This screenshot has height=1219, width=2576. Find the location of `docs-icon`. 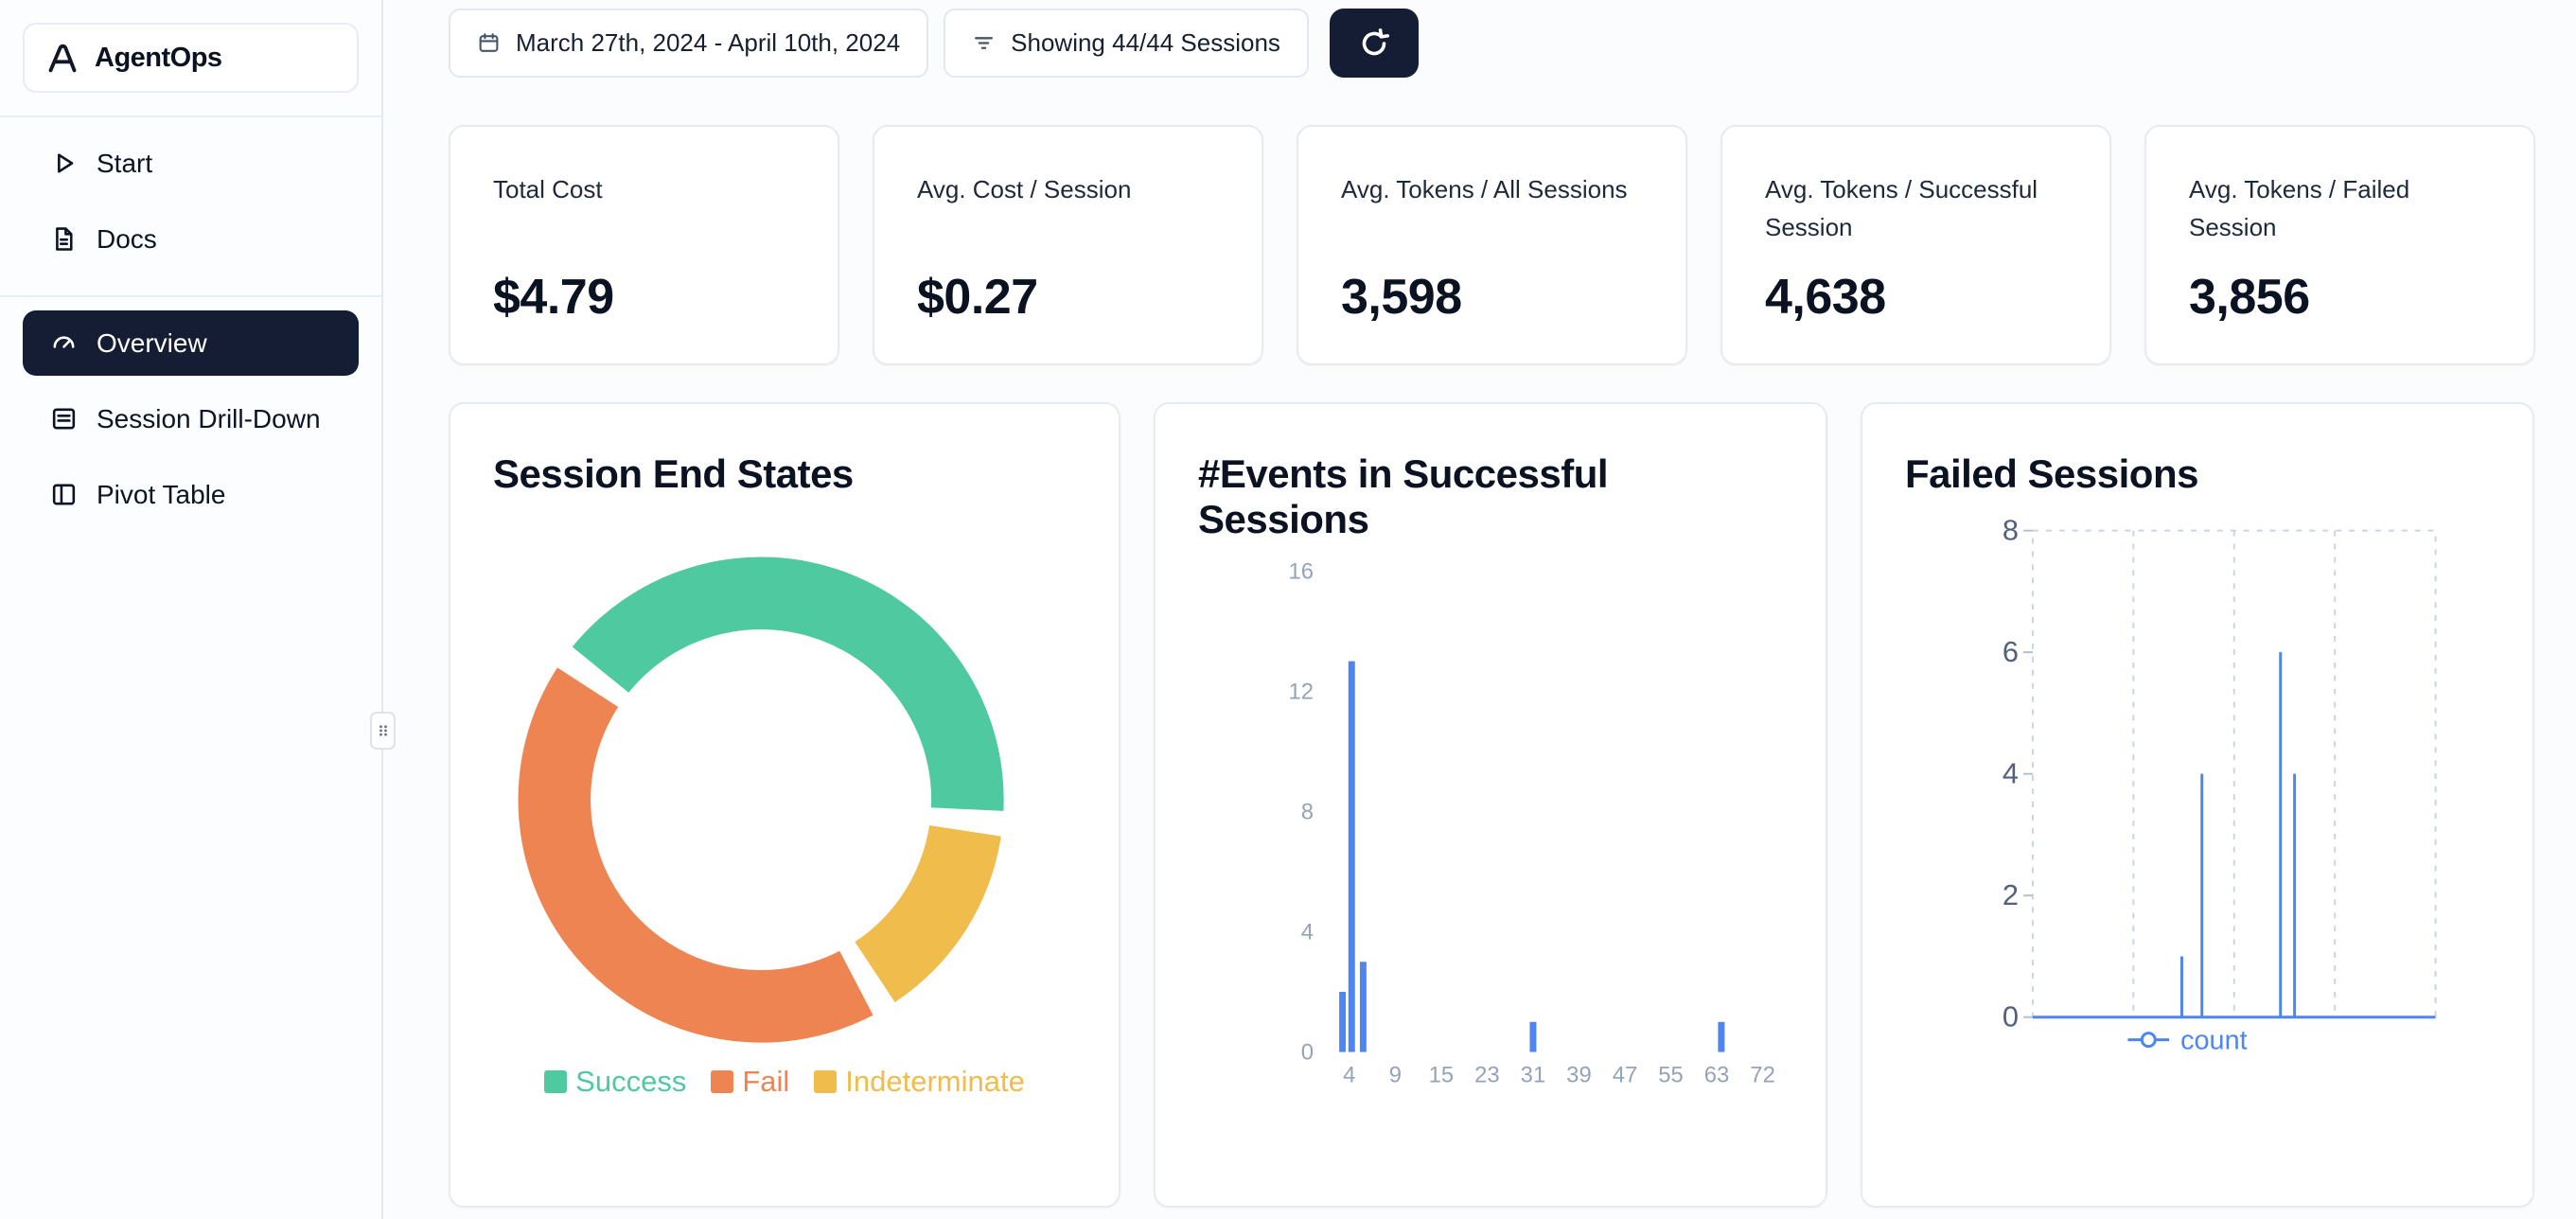

docs-icon is located at coordinates (64, 239).